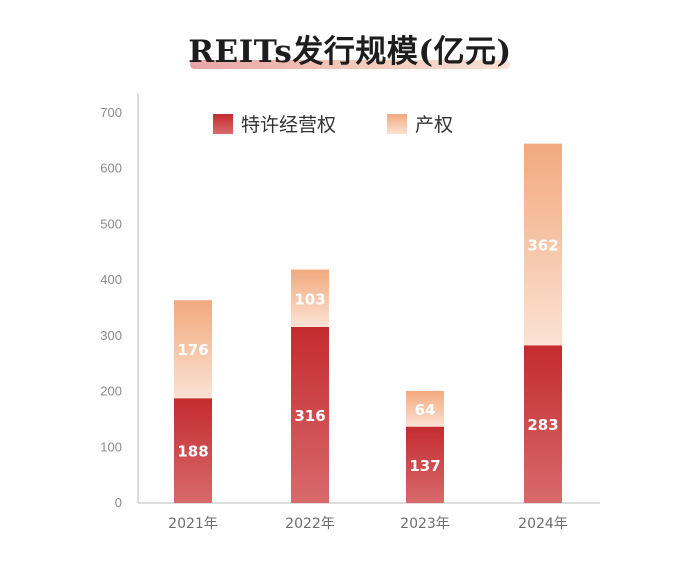 Image resolution: width=700 pixels, height=563 pixels. What do you see at coordinates (288, 125) in the screenshot?
I see `legend-label: 特许经营权` at bounding box center [288, 125].